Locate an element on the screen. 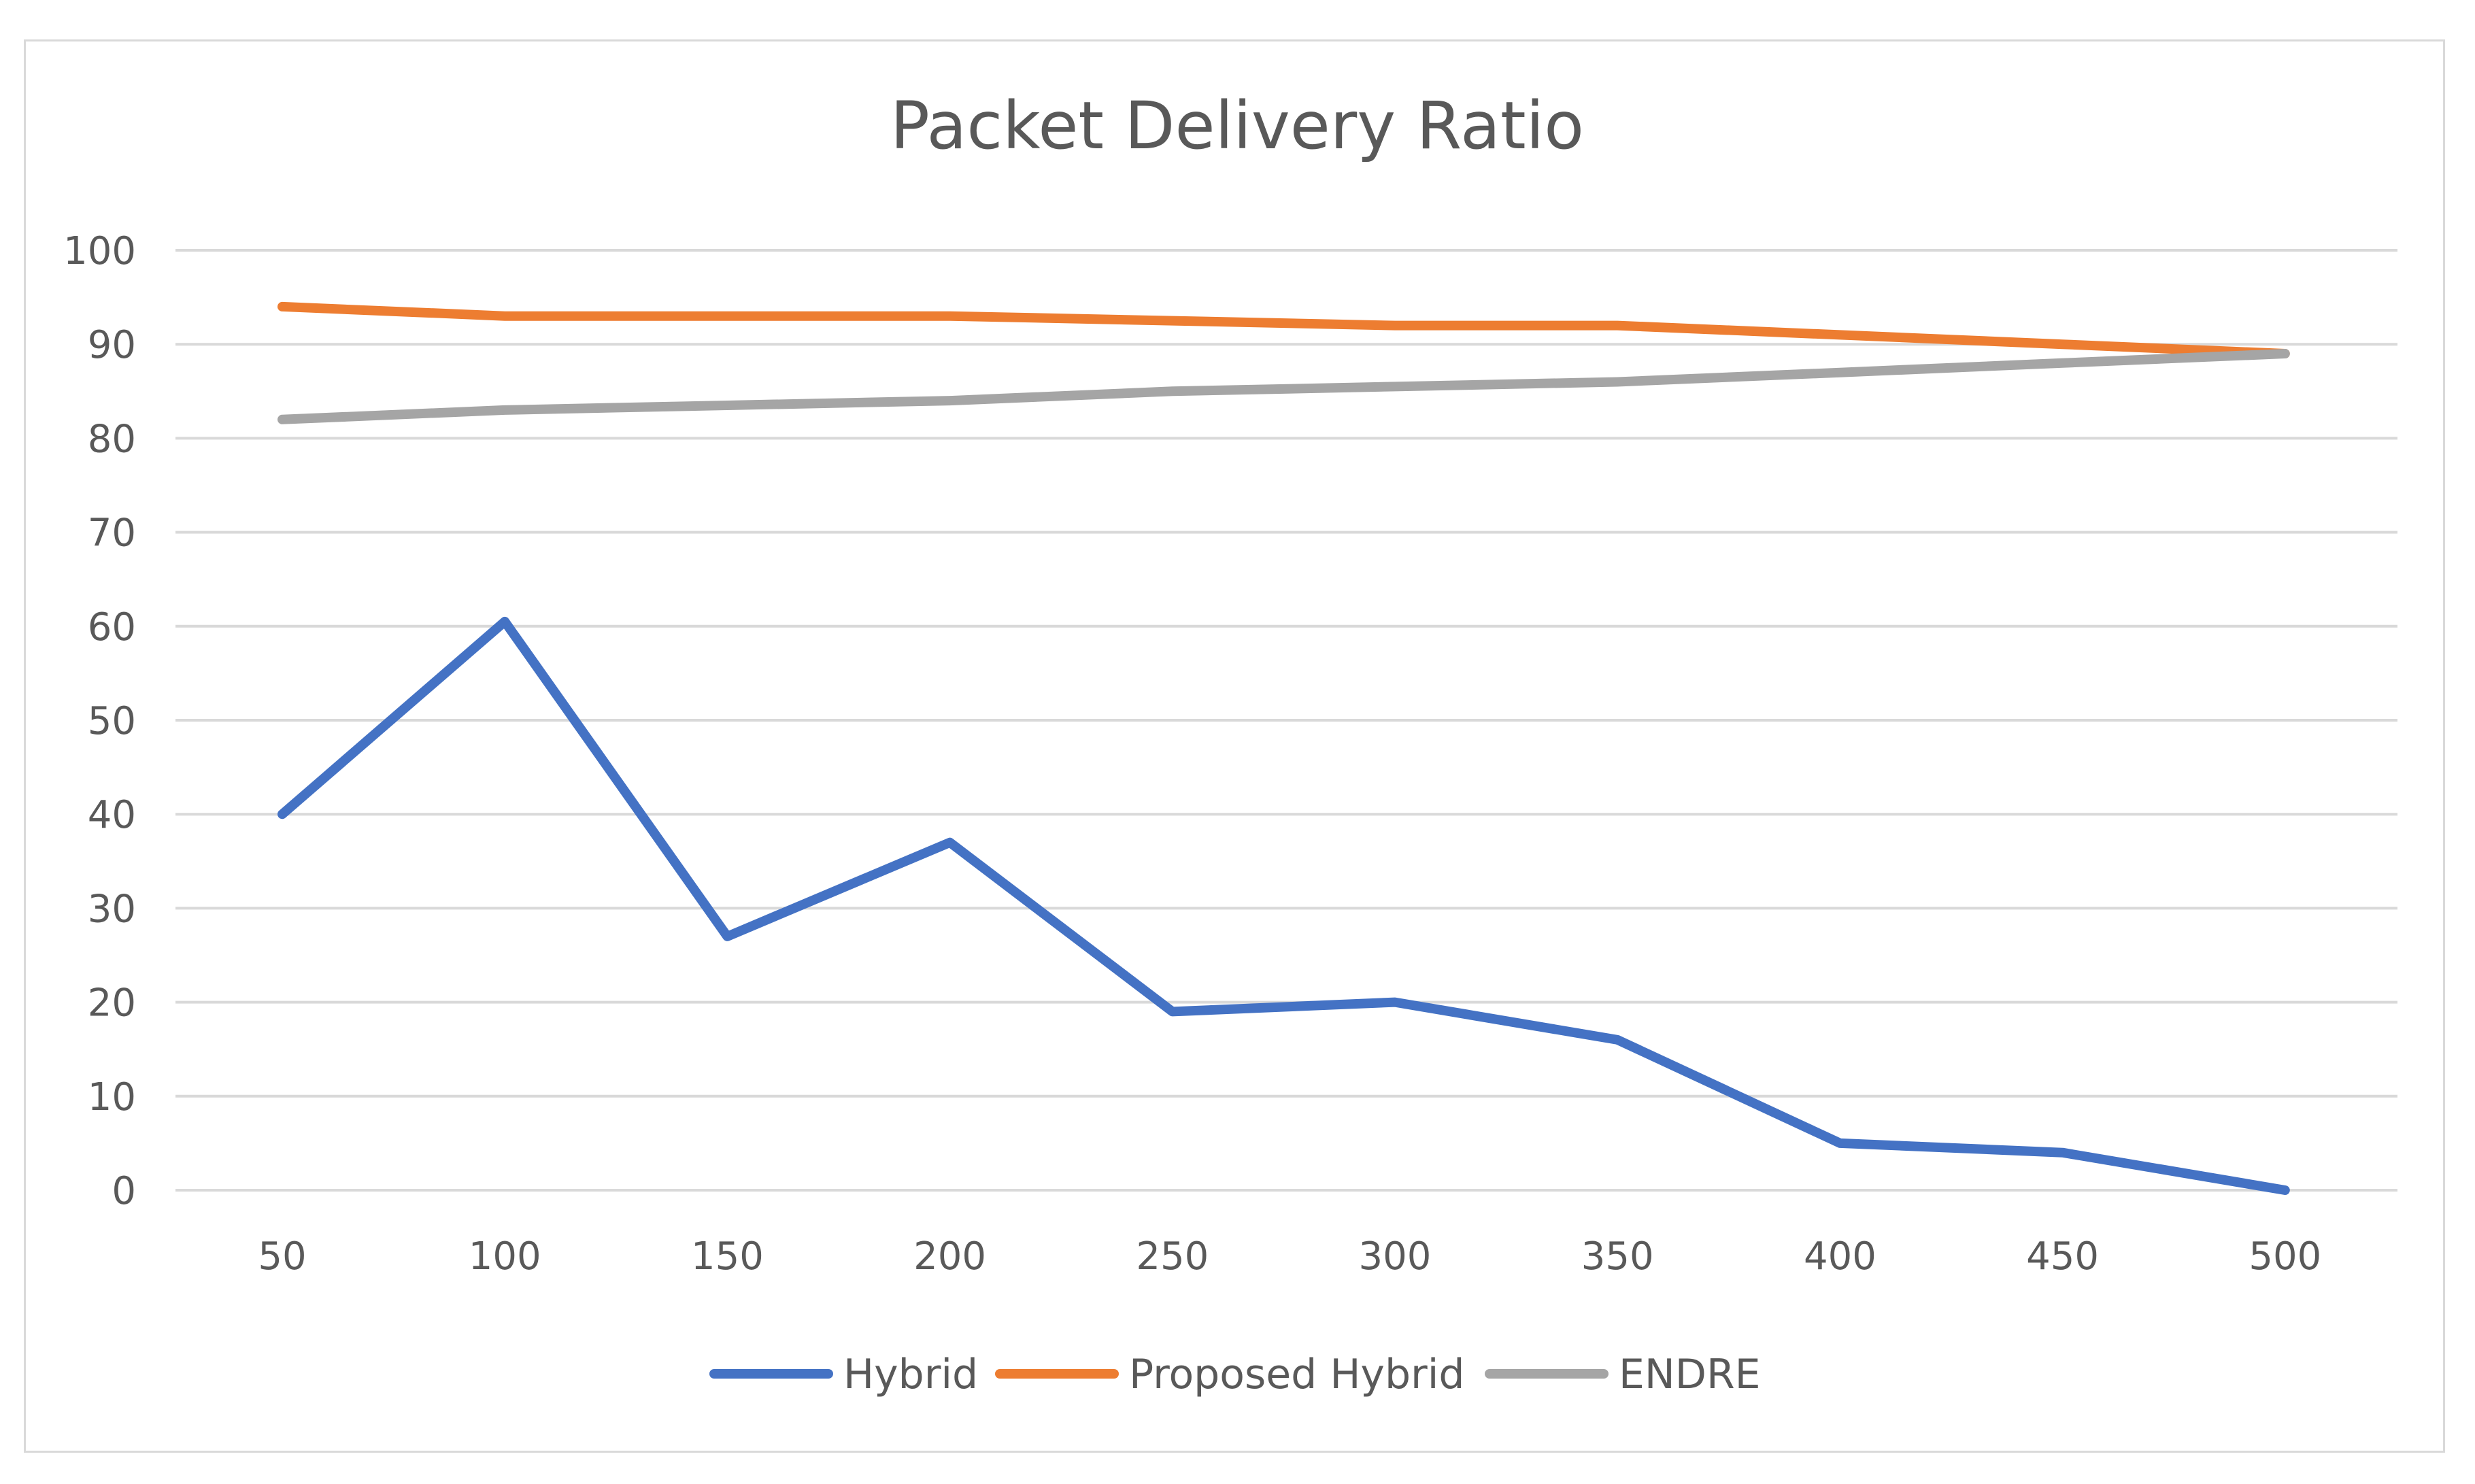  y-tick-label: 60 is located at coordinates (112, 627).